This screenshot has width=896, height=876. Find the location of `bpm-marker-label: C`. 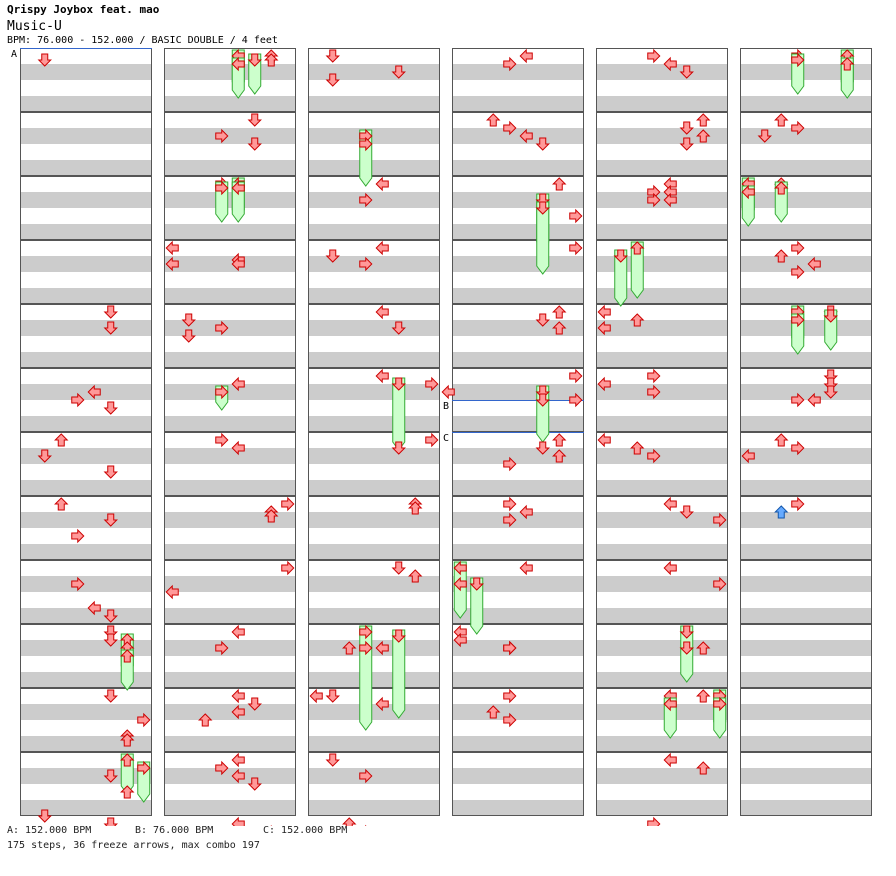

bpm-marker-label: C is located at coordinates (446, 438).